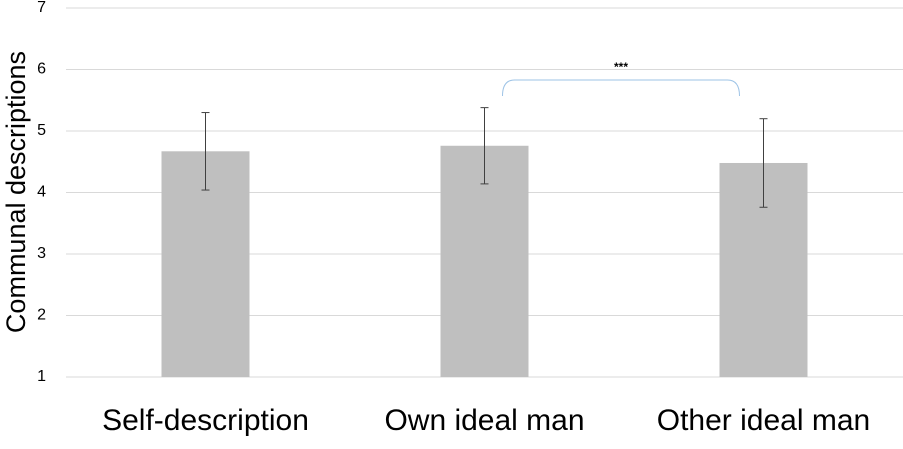 The image size is (903, 449). Describe the element at coordinates (484, 420) in the screenshot. I see `x-tick-label: Own ideal man` at that location.